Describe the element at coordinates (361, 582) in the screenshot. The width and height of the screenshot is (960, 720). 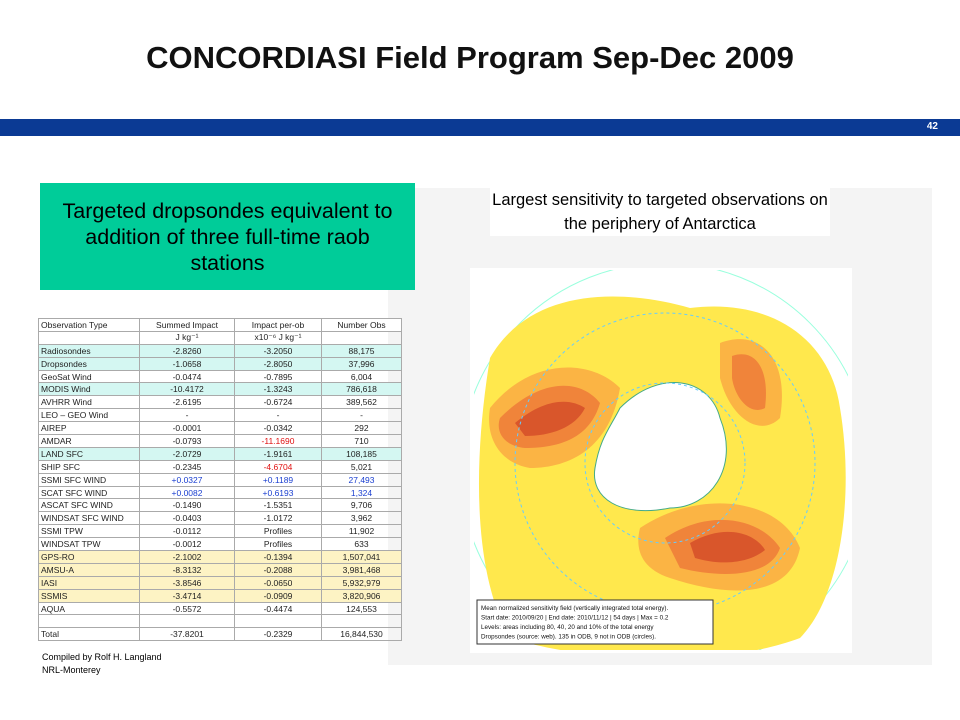
I see `table-cell: 5,932,979` at that location.